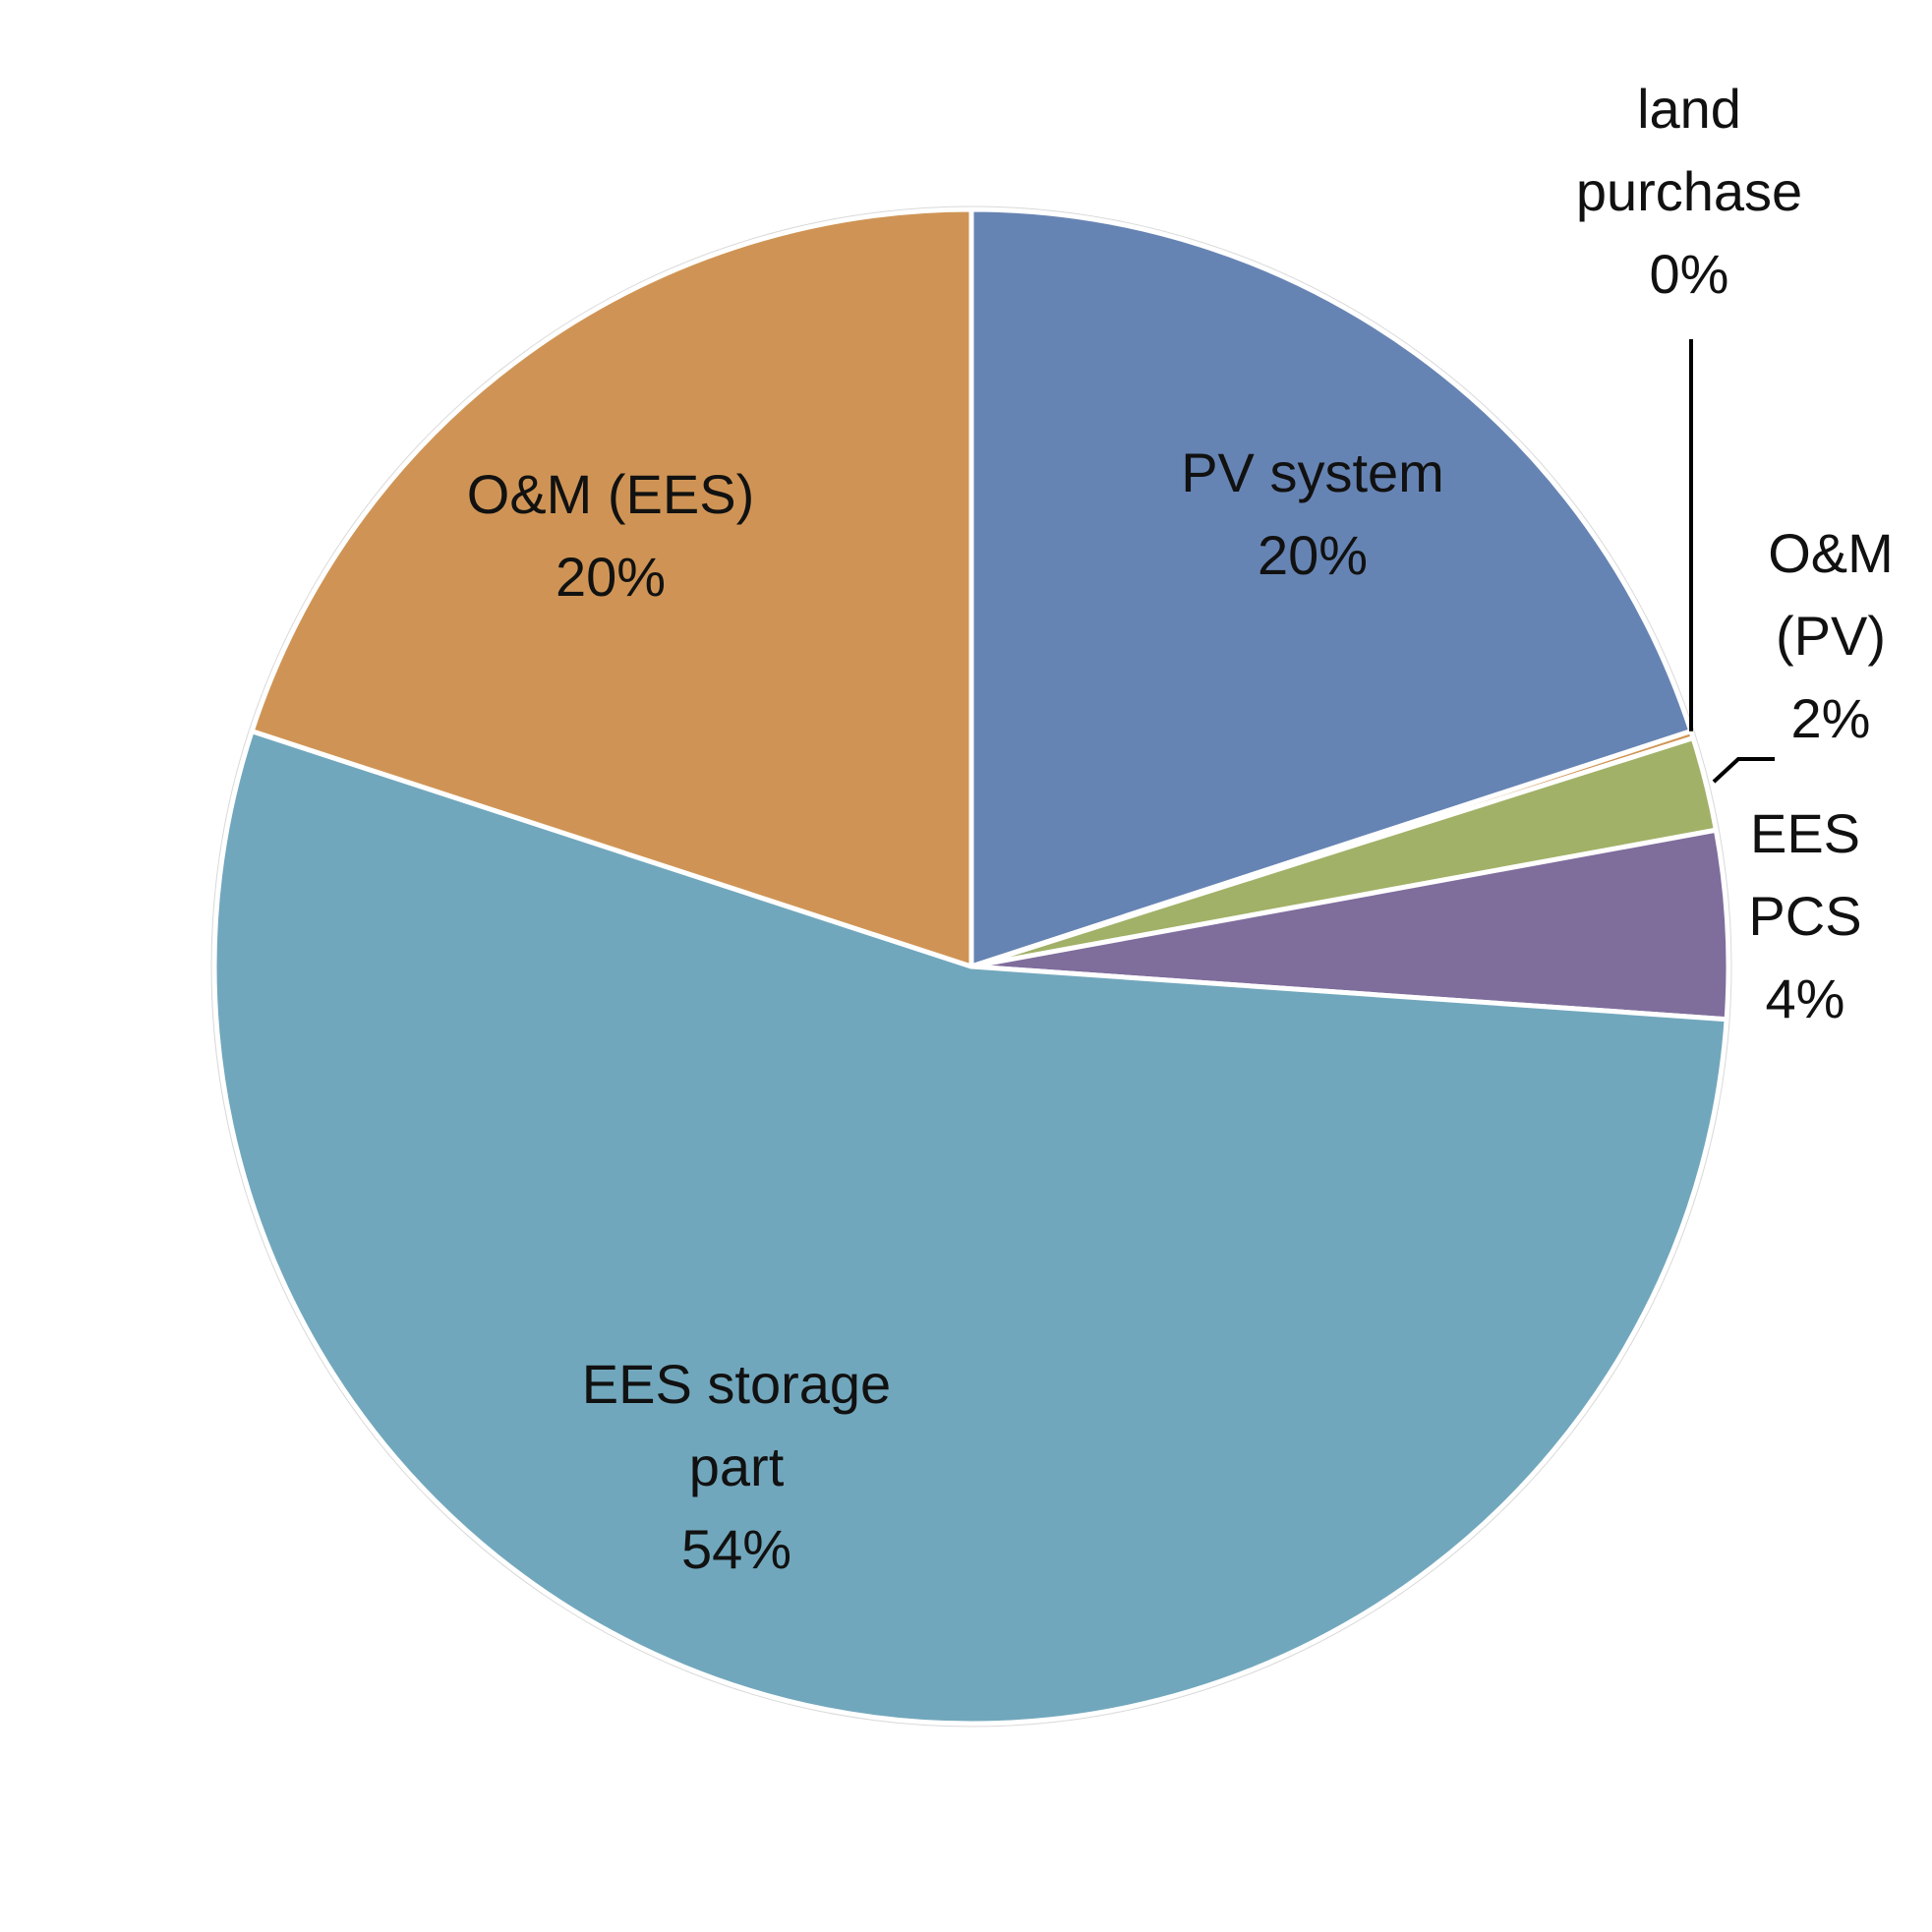 Image resolution: width=1932 pixels, height=1932 pixels. Describe the element at coordinates (1349, 925) in the screenshot. I see `pie-slice-ees-pcs` at that location.